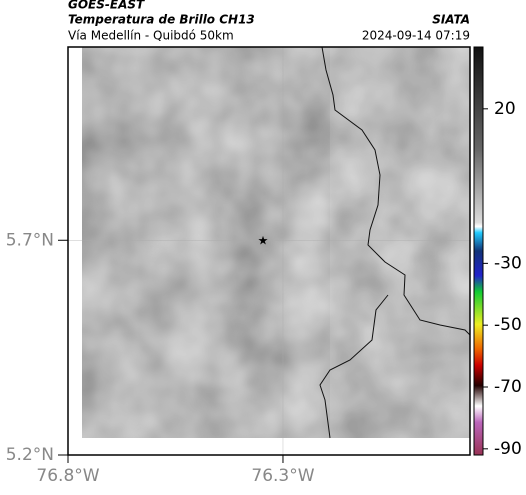  Describe the element at coordinates (354, 366) in the screenshot. I see `border-line` at that location.